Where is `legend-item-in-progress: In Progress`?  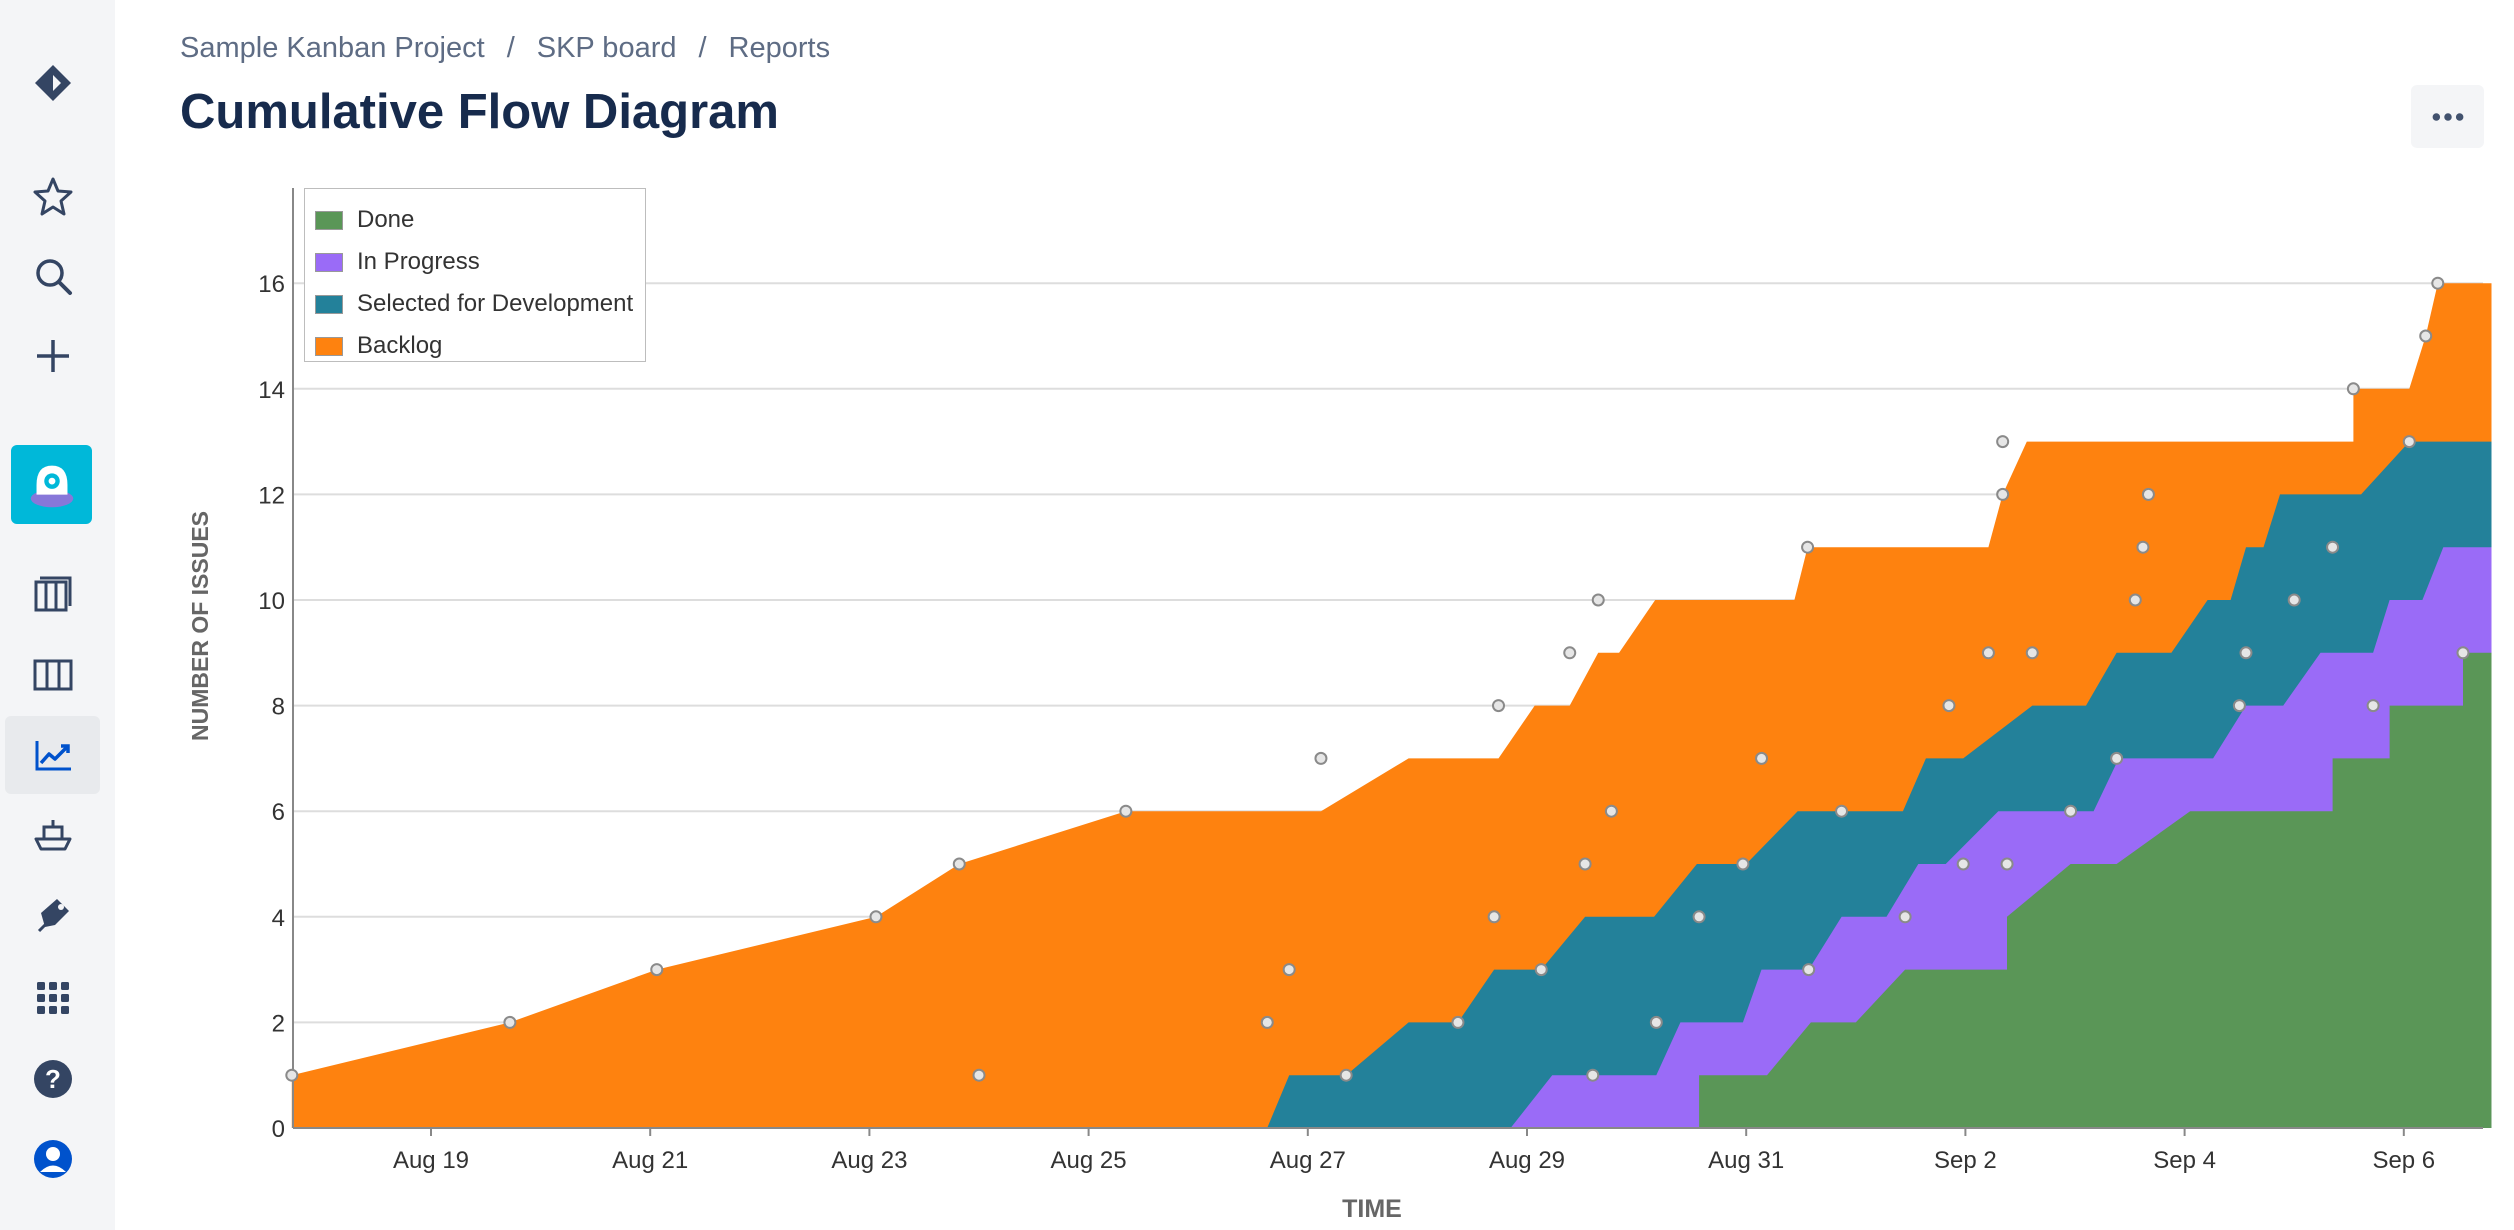
legend-item-in-progress: In Progress is located at coordinates (475, 262).